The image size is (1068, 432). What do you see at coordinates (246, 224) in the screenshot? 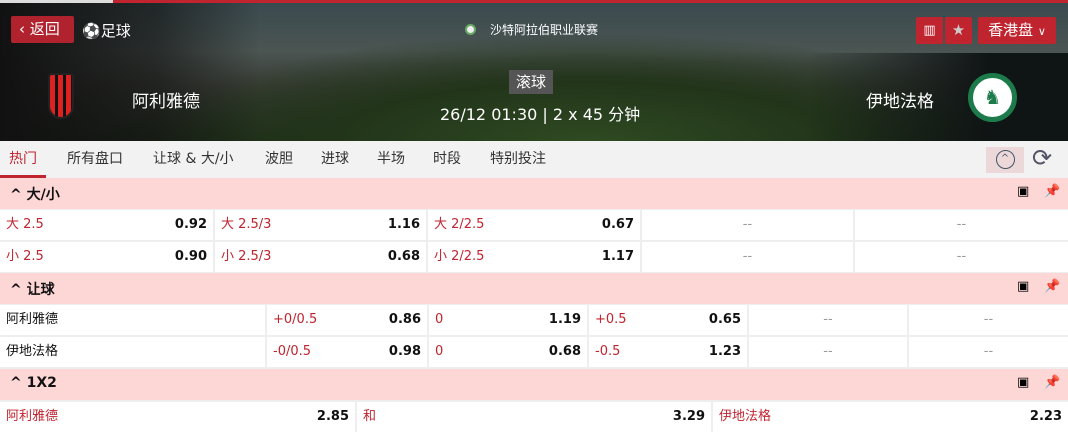
I see `odds-line: 大 2.5/3` at bounding box center [246, 224].